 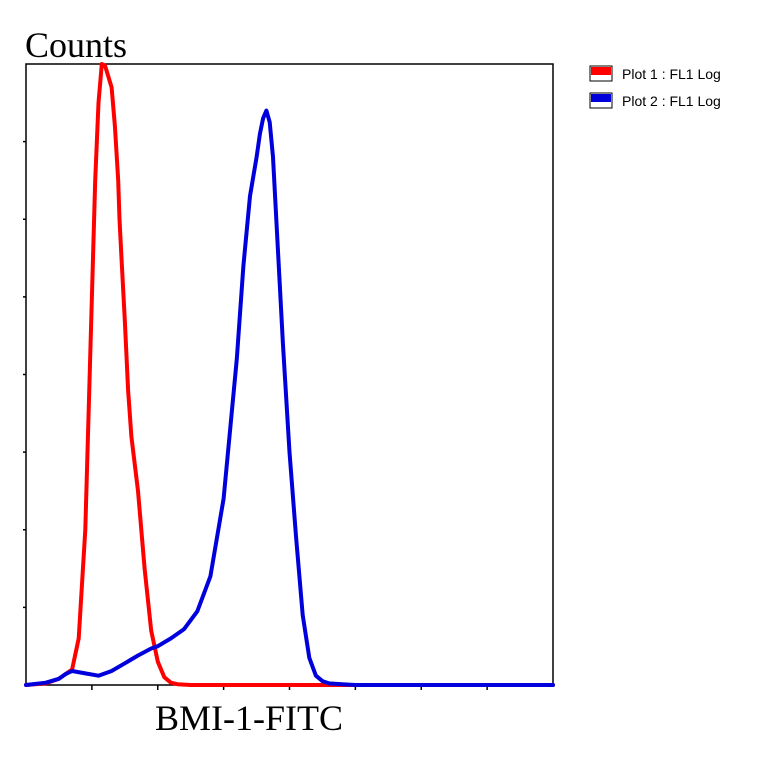 I want to click on y-axis-label: Counts, so click(x=76, y=45).